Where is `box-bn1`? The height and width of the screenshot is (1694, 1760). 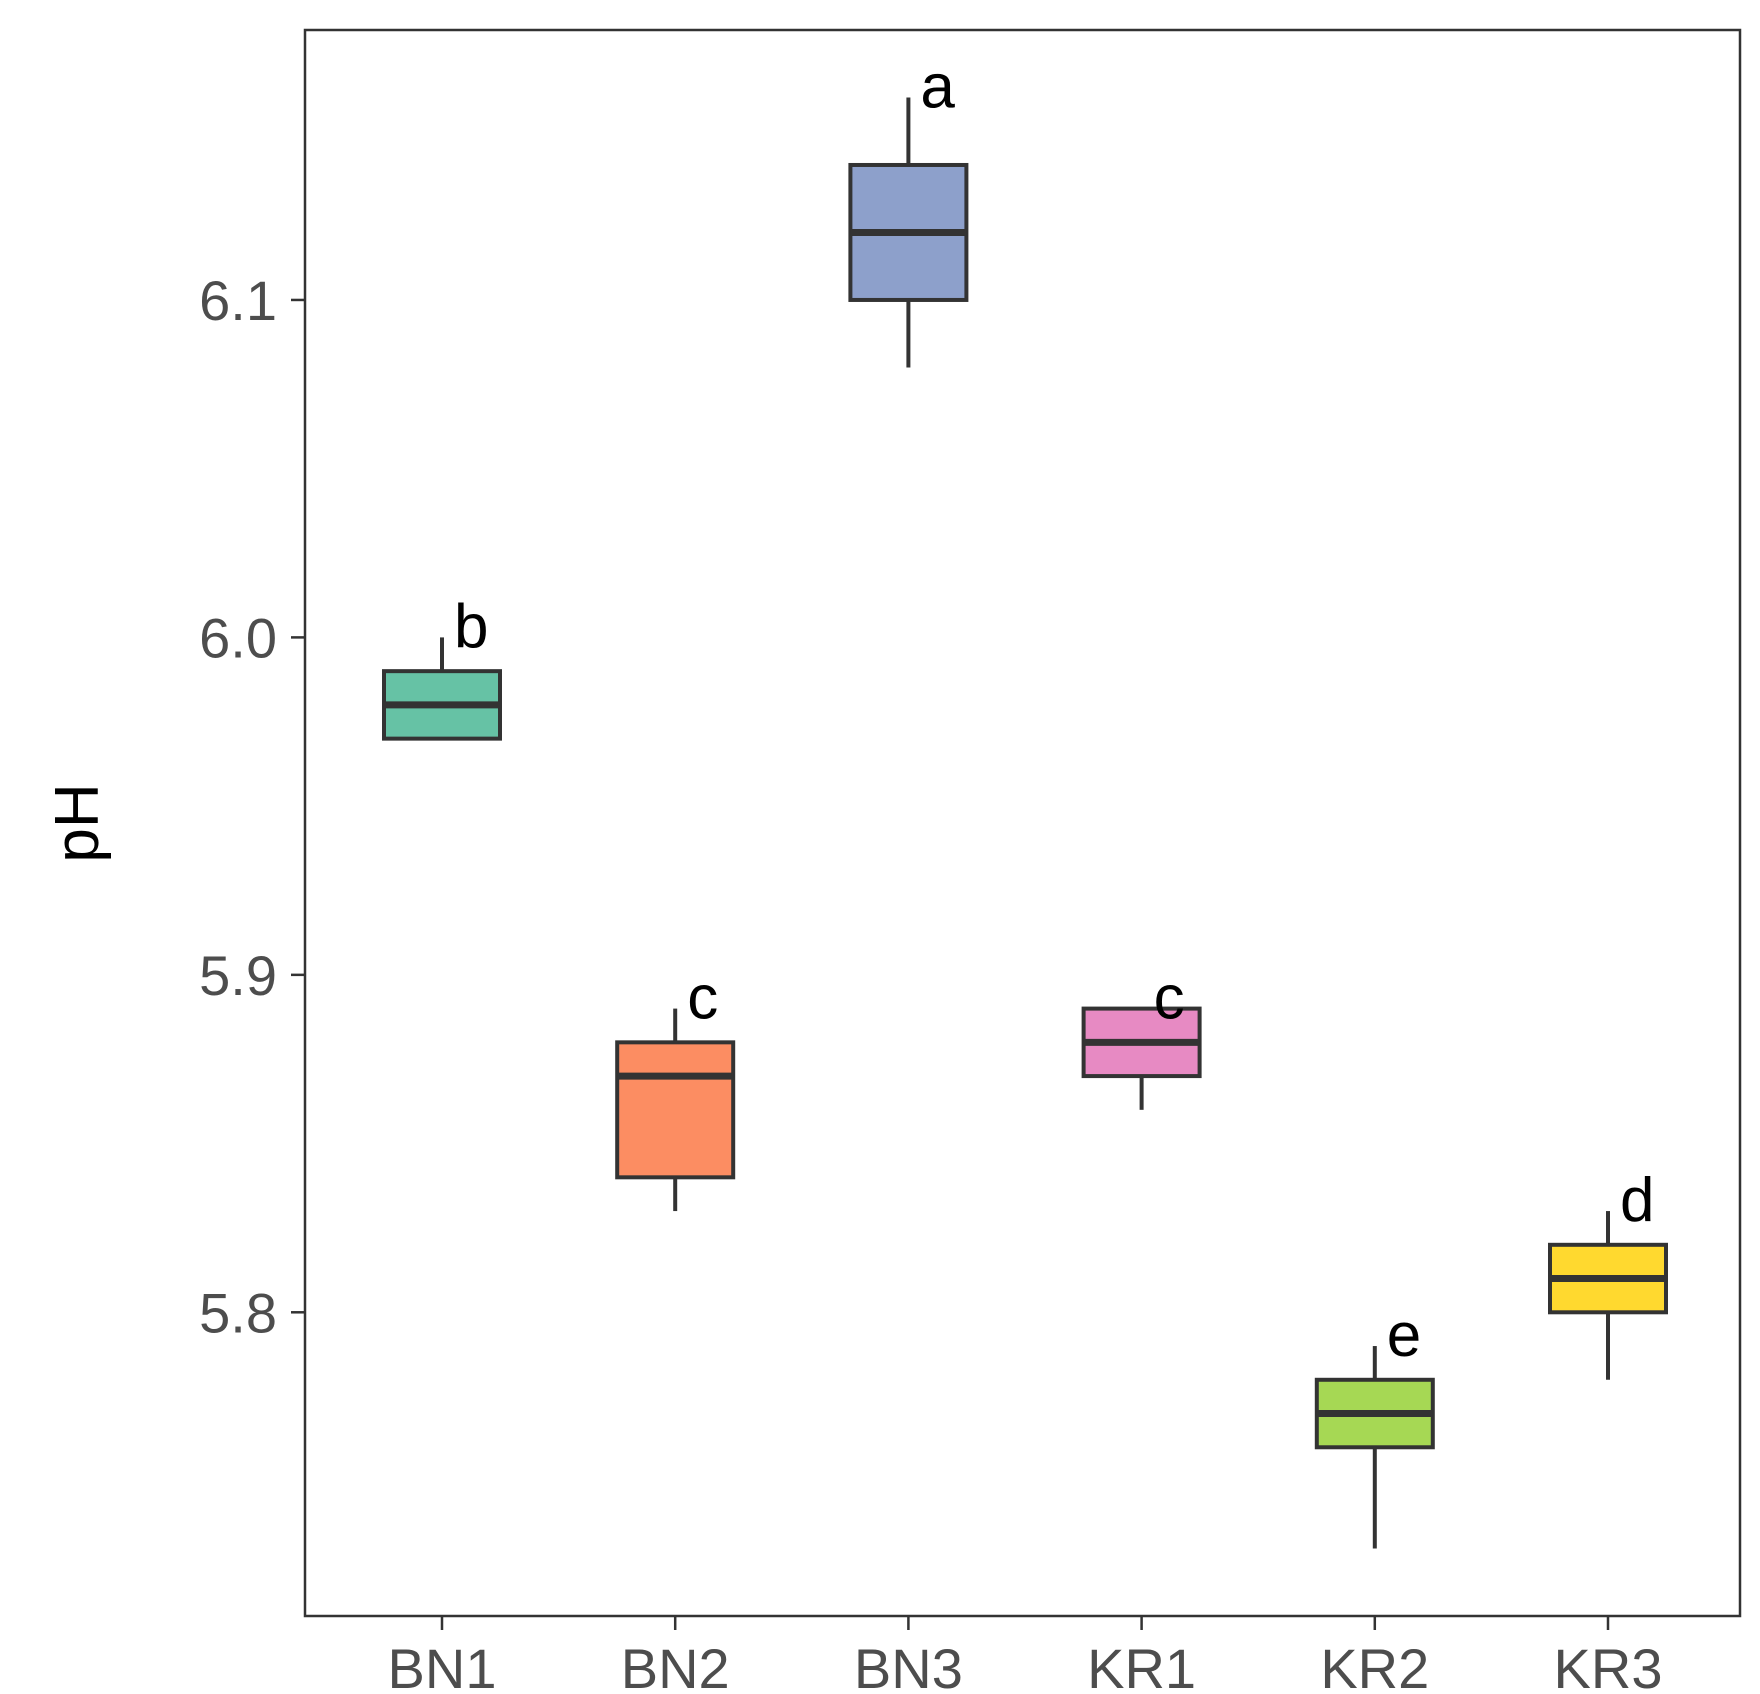
box-bn1 is located at coordinates (442, 689).